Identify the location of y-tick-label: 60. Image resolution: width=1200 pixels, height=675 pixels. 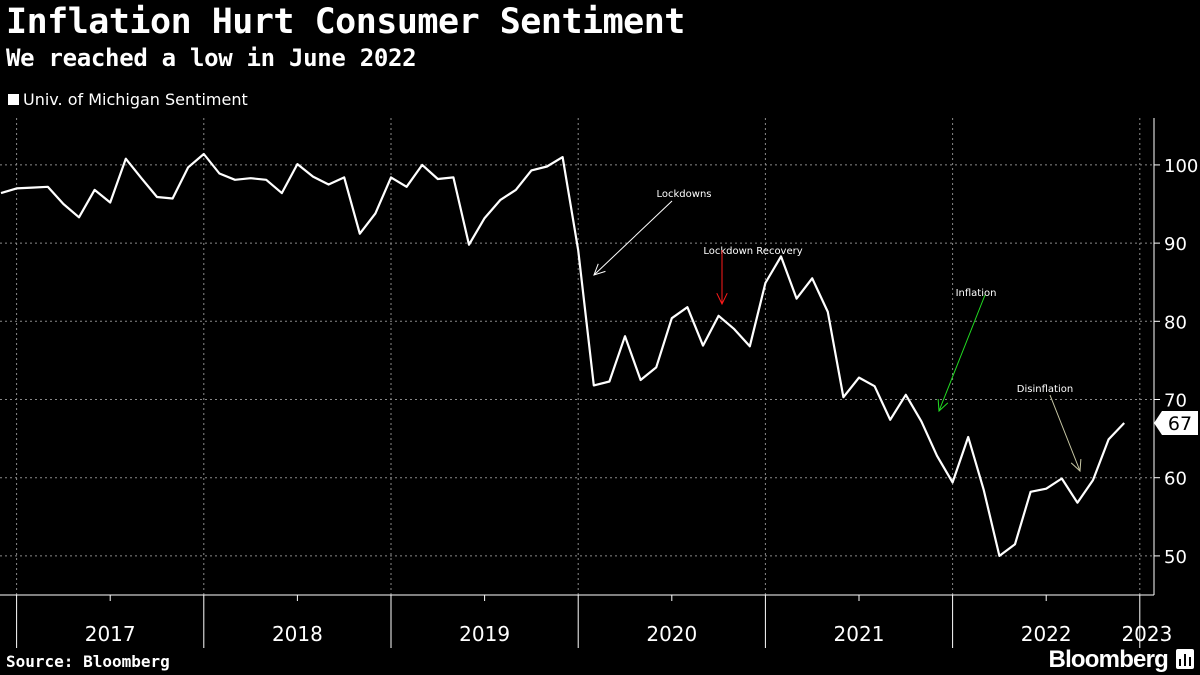
(1175, 479).